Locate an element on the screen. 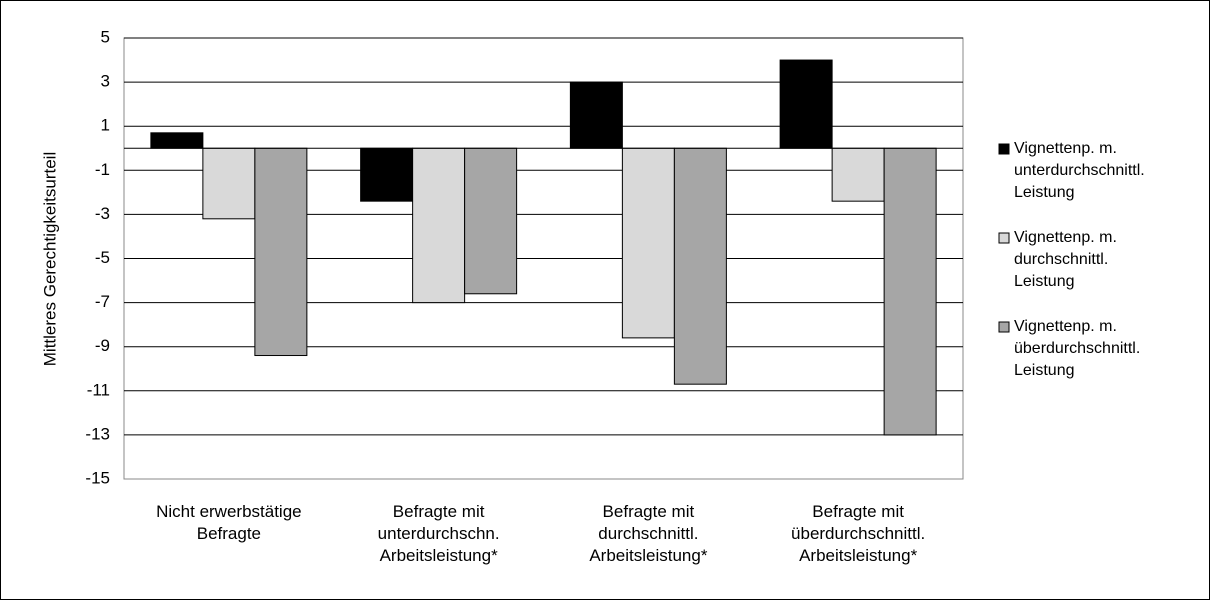  y-axis-label: Mittleres Gerechtigkeitsurteil is located at coordinates (49, 259).